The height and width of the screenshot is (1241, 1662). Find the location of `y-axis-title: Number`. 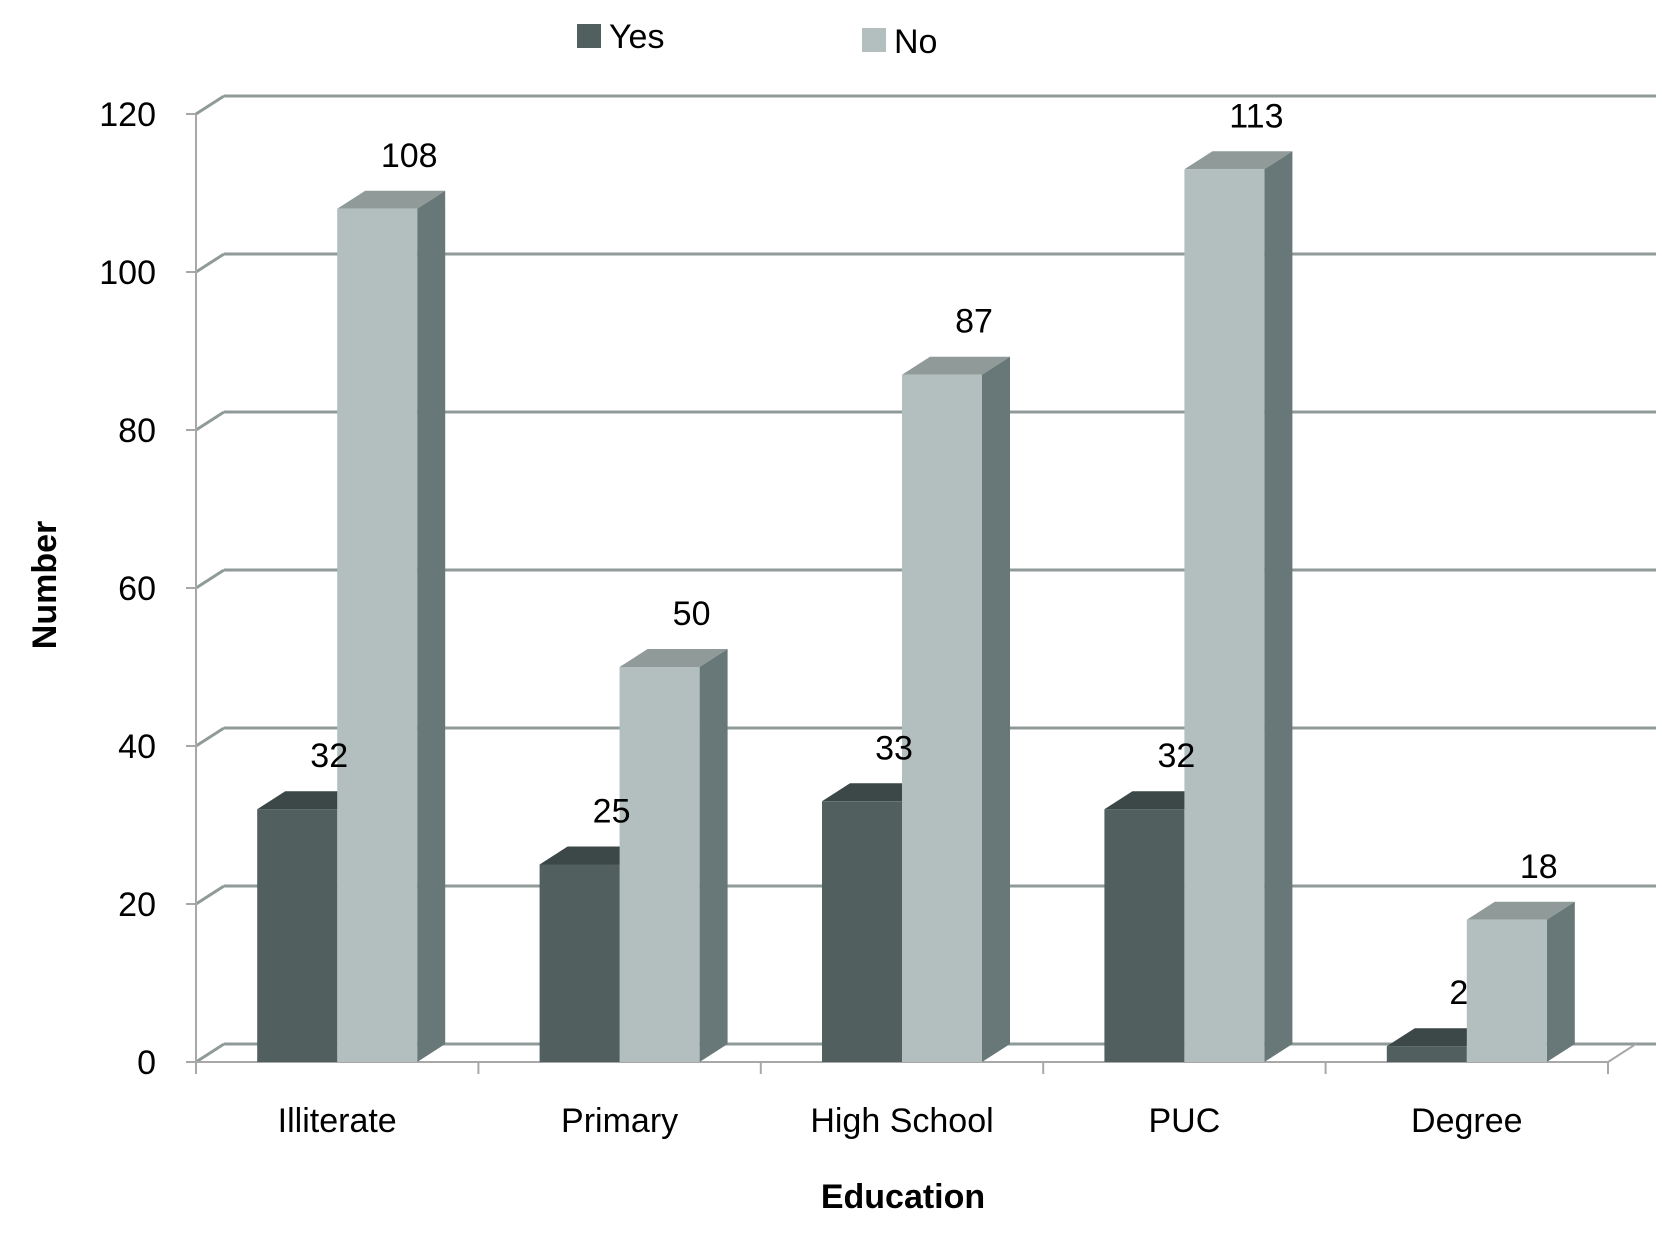

y-axis-title: Number is located at coordinates (45, 585).